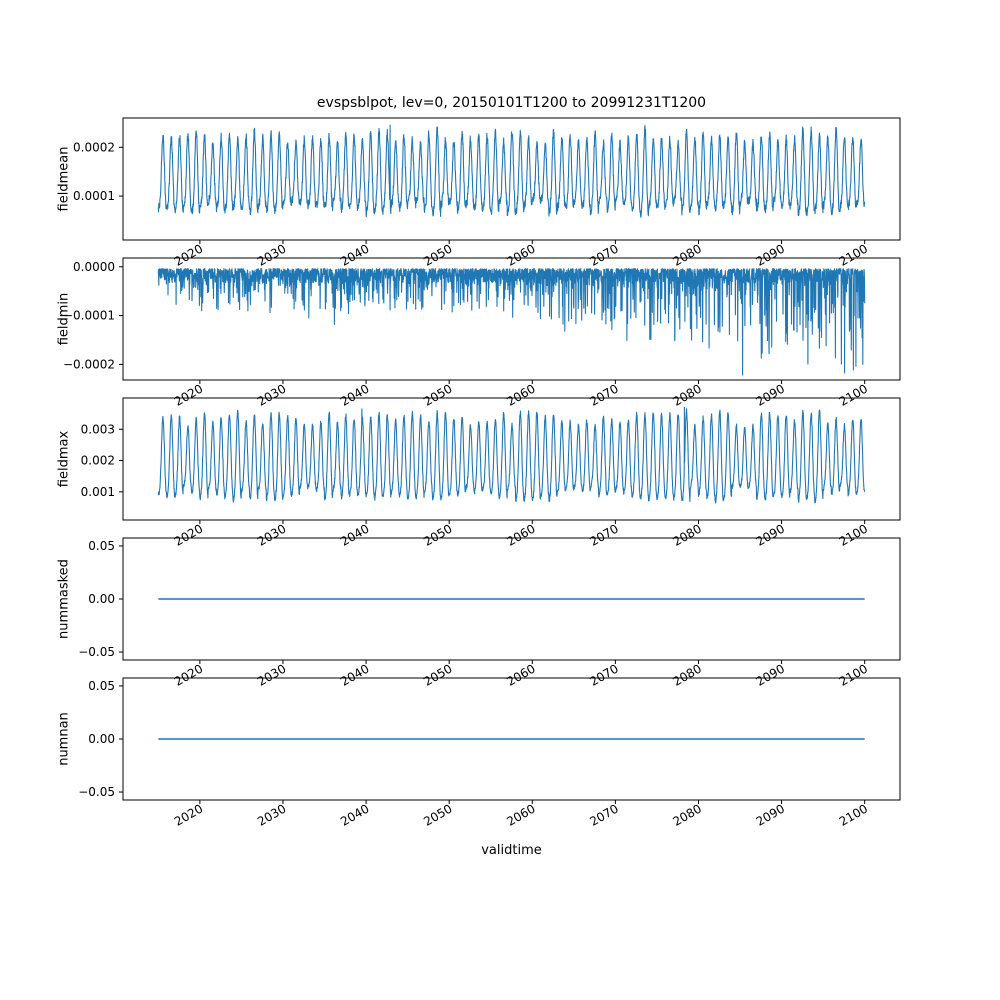 This screenshot has height=1000, width=1000. I want to click on y-tick-label: 0.0001, so click(94, 196).